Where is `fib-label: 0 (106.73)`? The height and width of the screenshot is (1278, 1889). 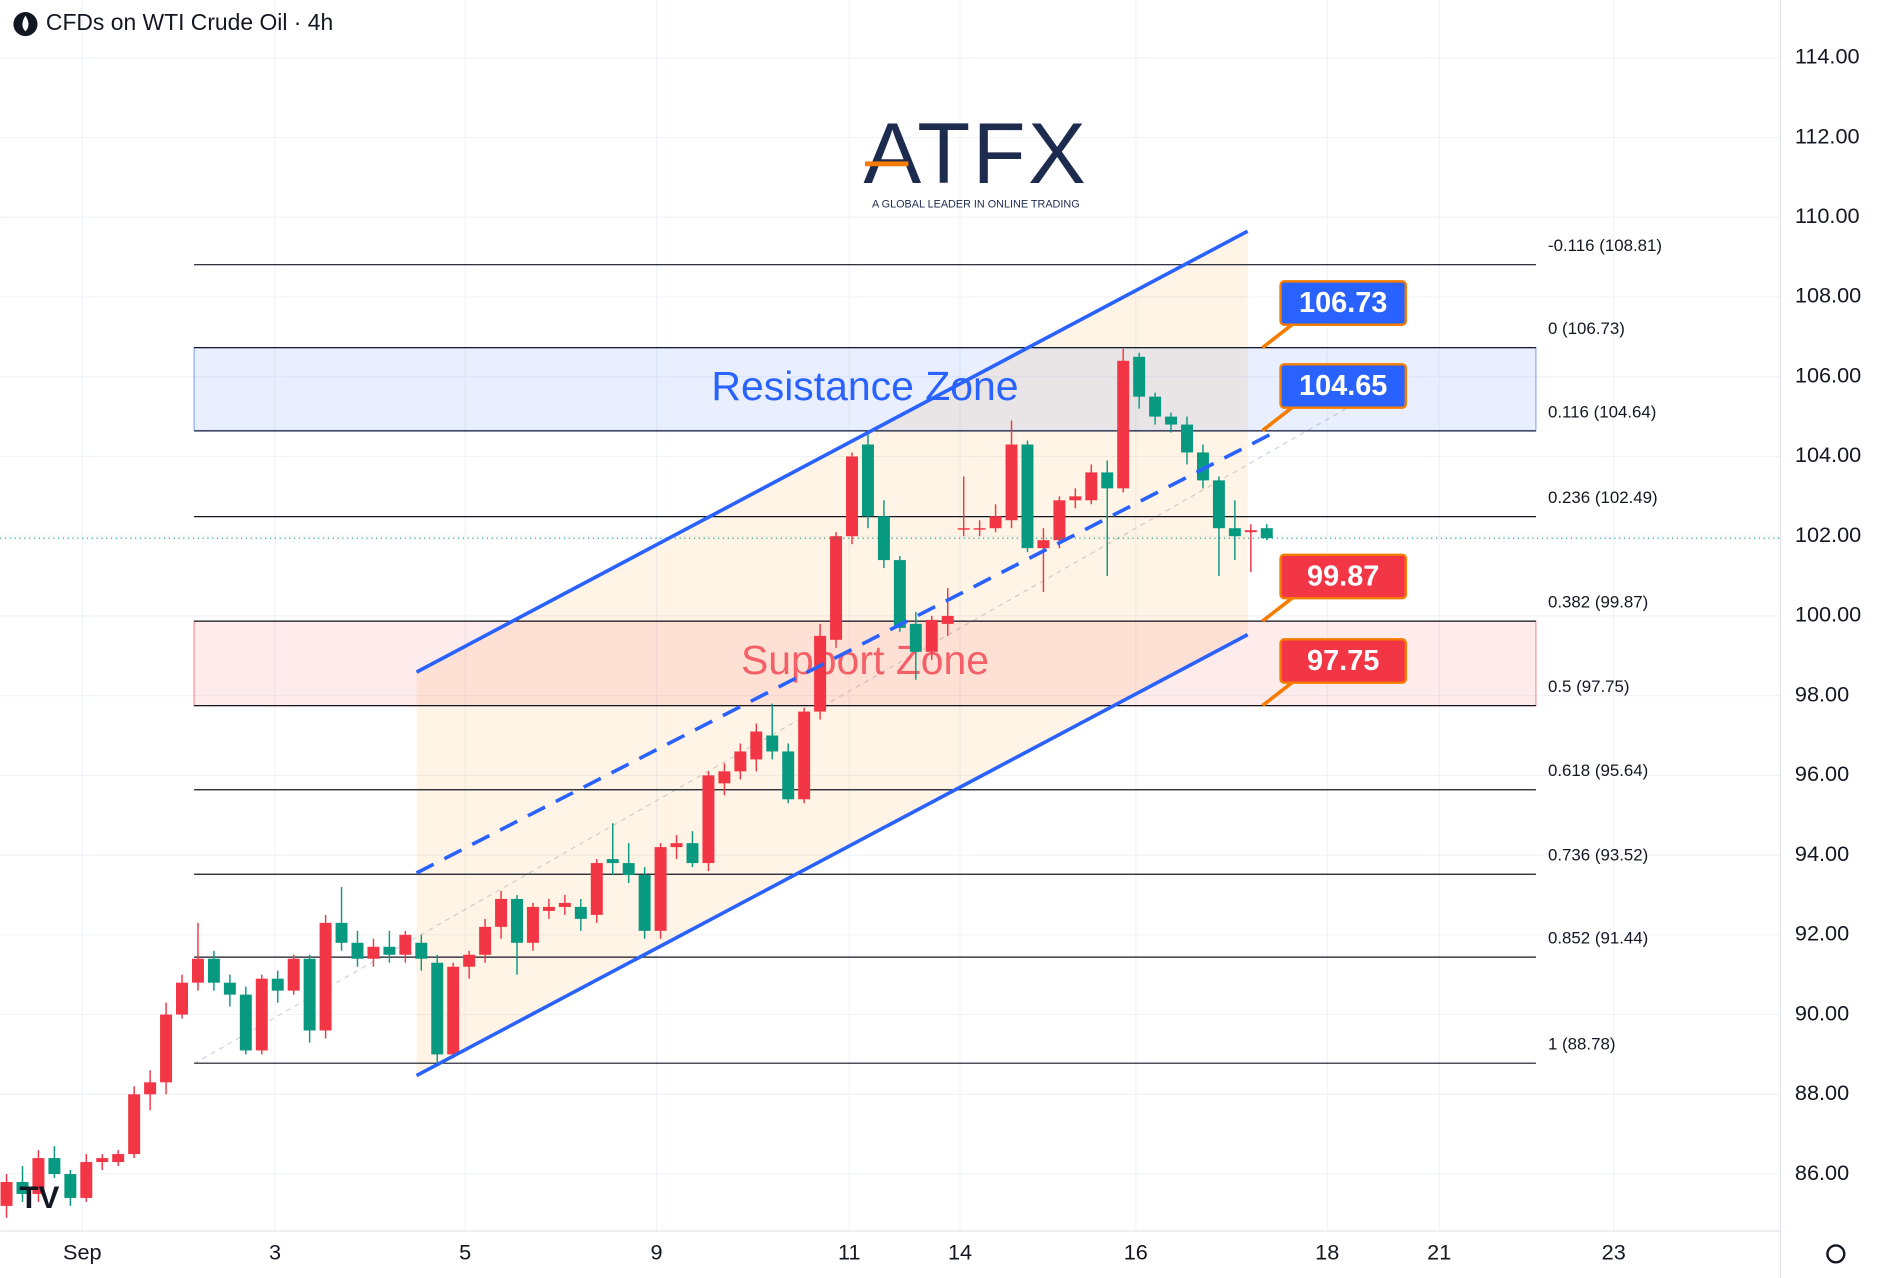 fib-label: 0 (106.73) is located at coordinates (1586, 328).